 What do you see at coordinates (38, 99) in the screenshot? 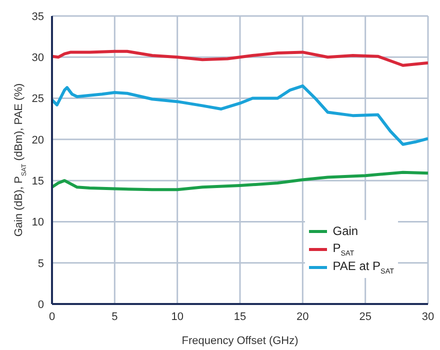
I see `y-tick-label: 25` at bounding box center [38, 99].